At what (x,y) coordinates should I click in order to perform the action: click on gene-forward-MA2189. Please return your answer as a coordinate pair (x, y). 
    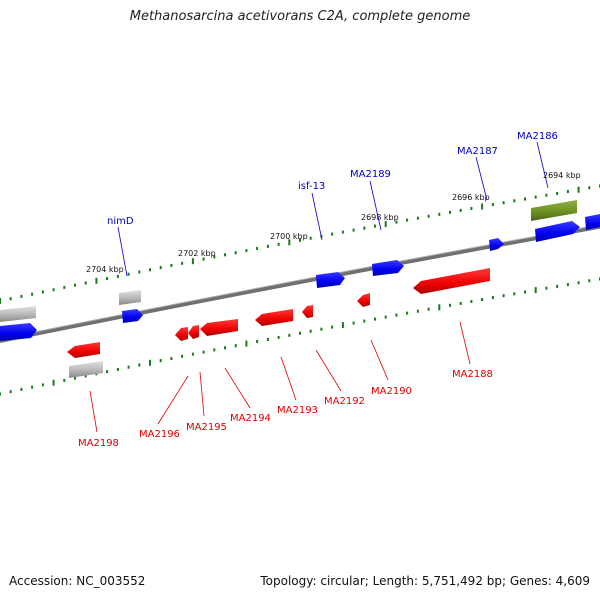
    Looking at the image, I should click on (388, 268).